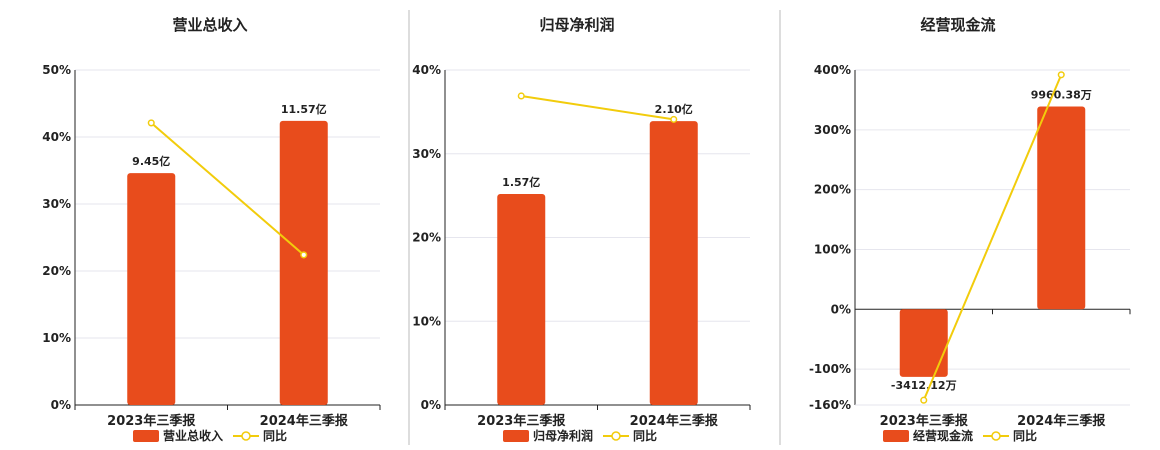 This screenshot has height=450, width=1160. Describe the element at coordinates (830, 369) in the screenshot. I see `y-tick-label: -100%` at that location.